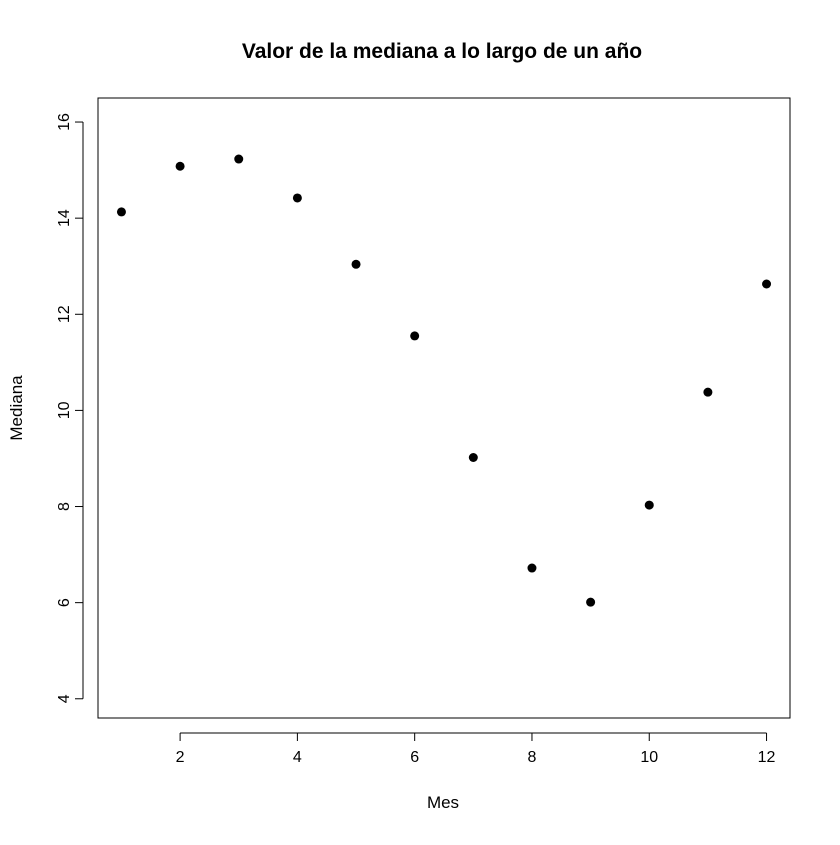  What do you see at coordinates (180, 757) in the screenshot?
I see `x-tick-label: 2` at bounding box center [180, 757].